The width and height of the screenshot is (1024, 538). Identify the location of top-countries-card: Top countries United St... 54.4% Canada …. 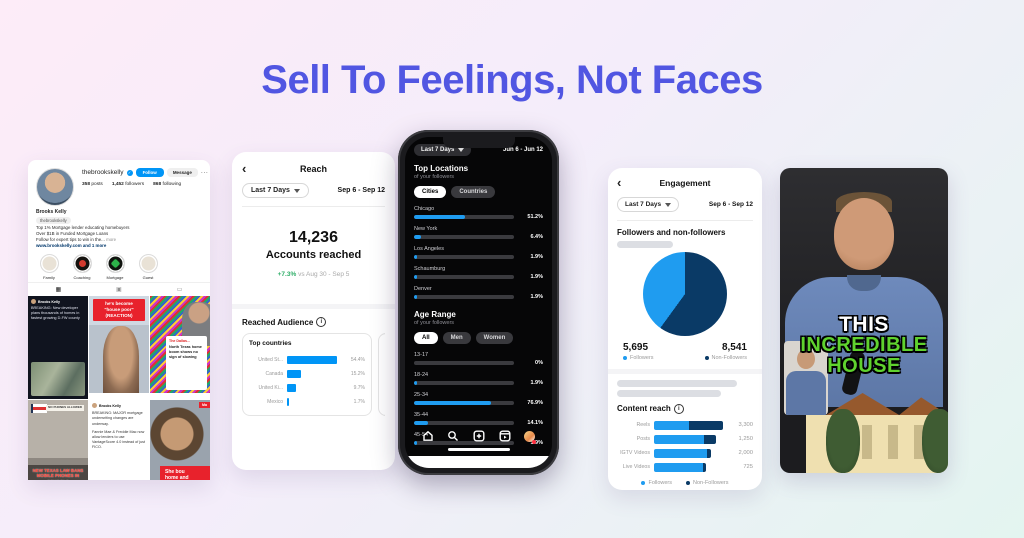
(307, 374).